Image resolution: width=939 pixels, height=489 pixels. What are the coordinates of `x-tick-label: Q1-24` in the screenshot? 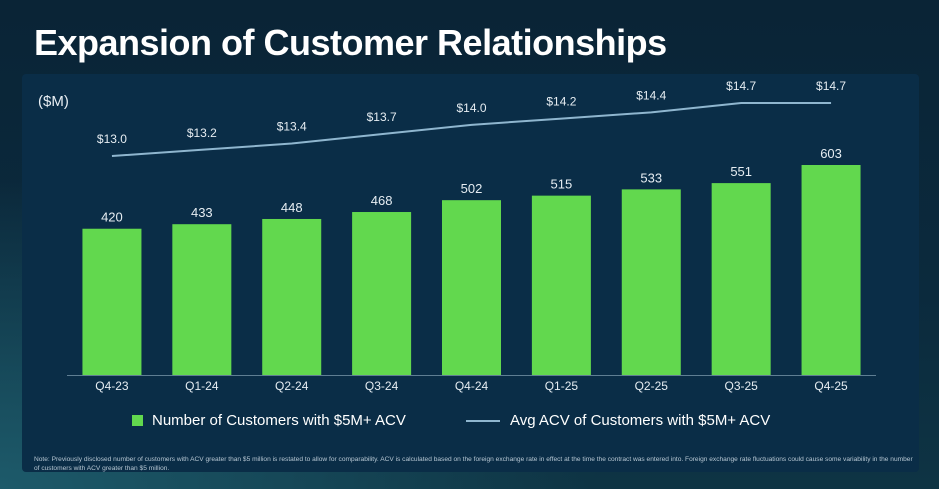 It's located at (202, 386).